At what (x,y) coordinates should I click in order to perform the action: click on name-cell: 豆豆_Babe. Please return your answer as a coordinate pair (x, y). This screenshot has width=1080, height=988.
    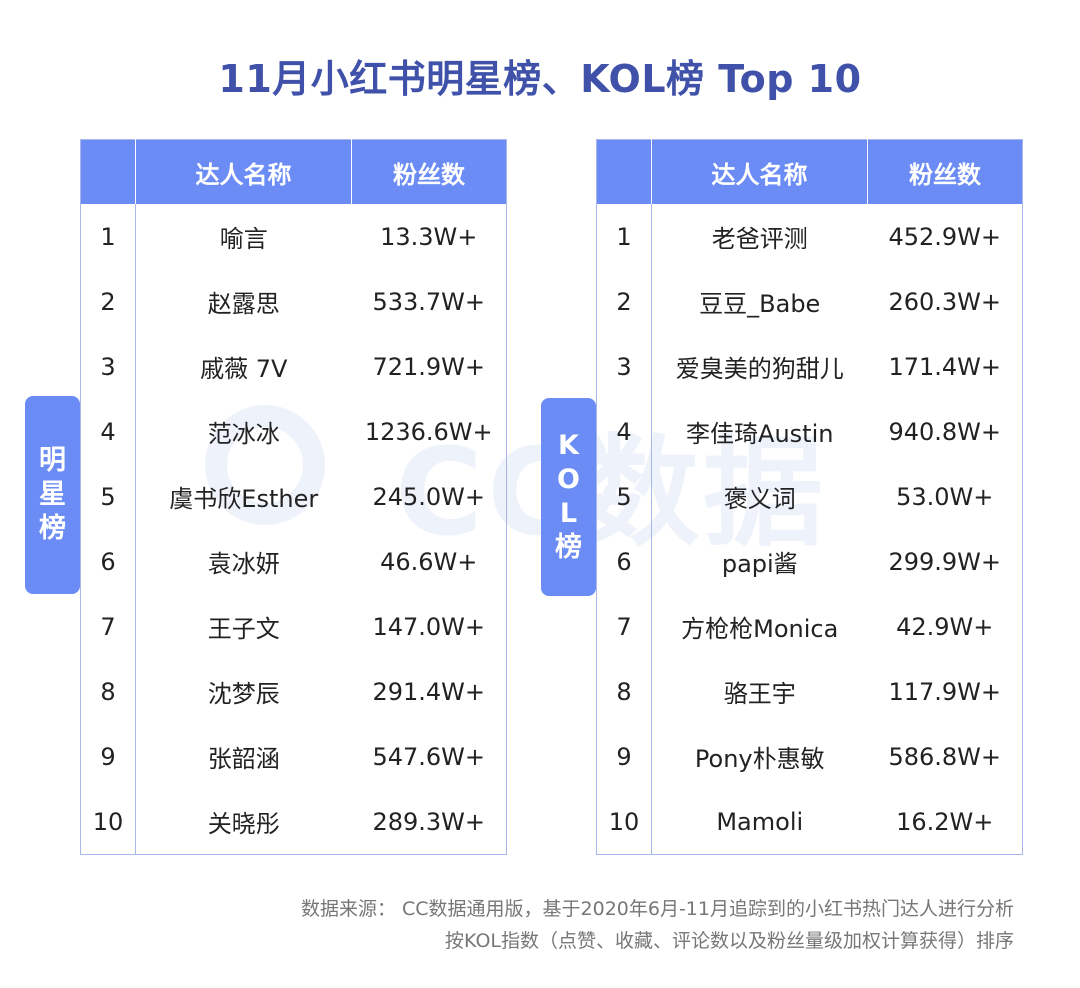
    Looking at the image, I should click on (760, 304).